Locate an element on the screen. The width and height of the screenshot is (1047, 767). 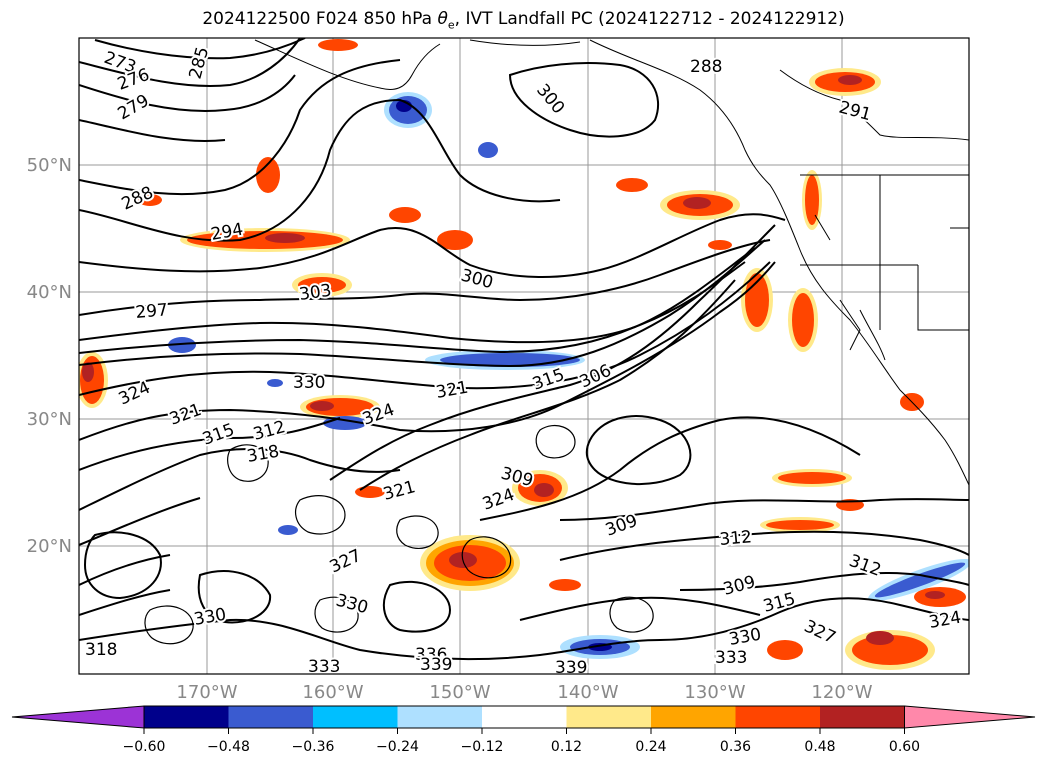
lat-label-20n: 20°N is located at coordinates (49, 546).